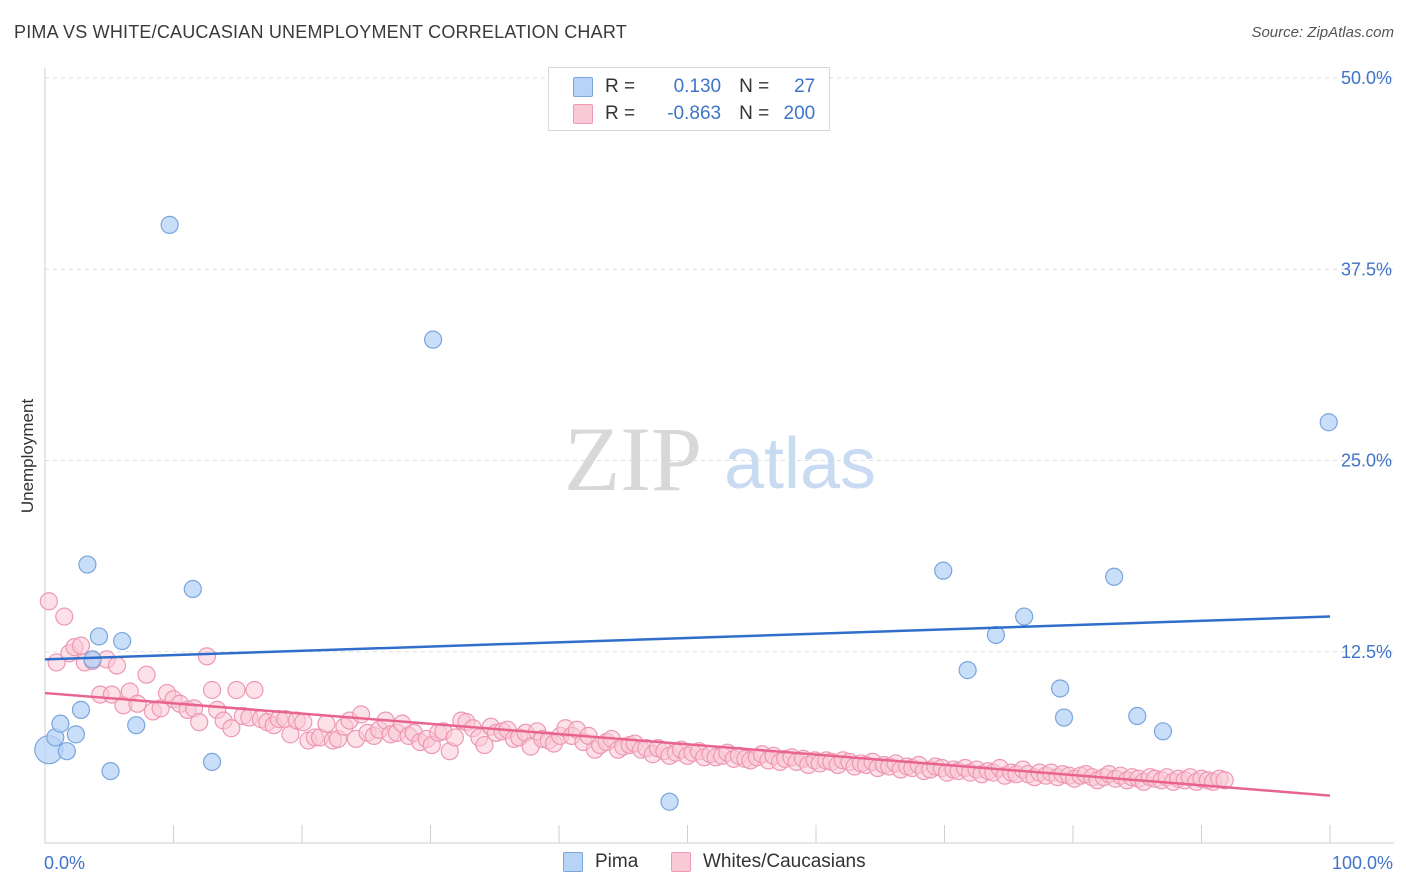  What do you see at coordinates (687, 638) in the screenshot?
I see `pima-trend-line` at bounding box center [687, 638].